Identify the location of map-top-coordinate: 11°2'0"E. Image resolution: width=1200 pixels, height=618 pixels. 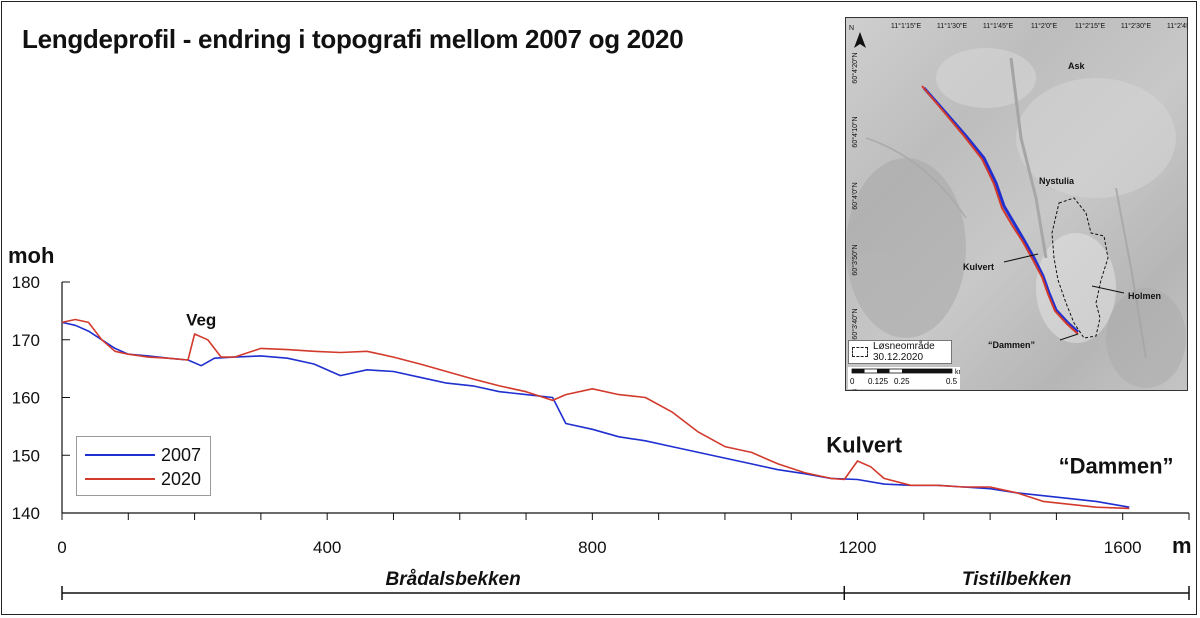
(1044, 26).